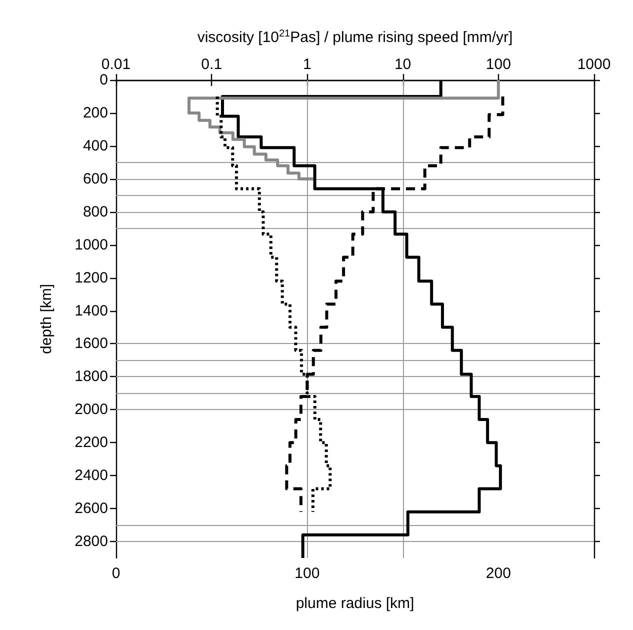 This screenshot has height=630, width=633. I want to click on x2-tick-label: 0.01, so click(116, 64).